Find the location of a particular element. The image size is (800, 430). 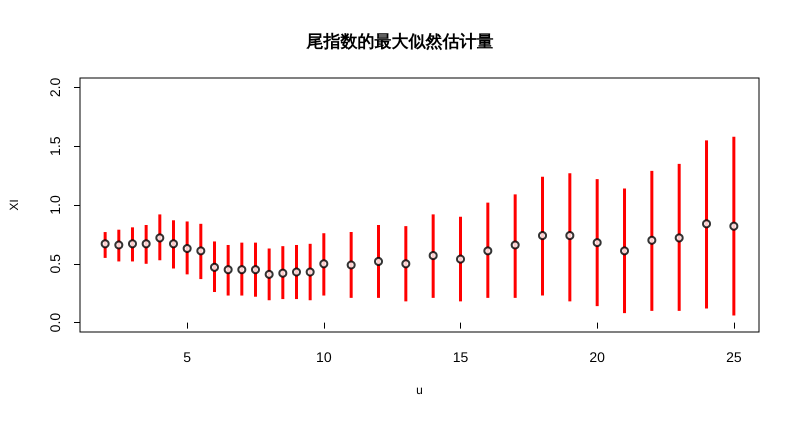

y-tick-label: 1.5 is located at coordinates (55, 146).